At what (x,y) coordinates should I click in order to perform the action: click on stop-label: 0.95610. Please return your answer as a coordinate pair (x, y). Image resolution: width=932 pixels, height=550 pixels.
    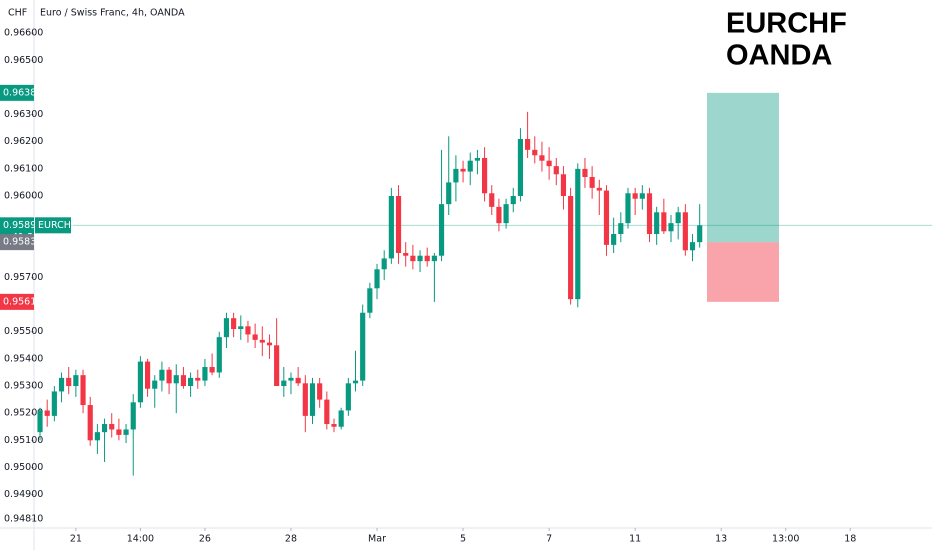
    Looking at the image, I should click on (22, 301).